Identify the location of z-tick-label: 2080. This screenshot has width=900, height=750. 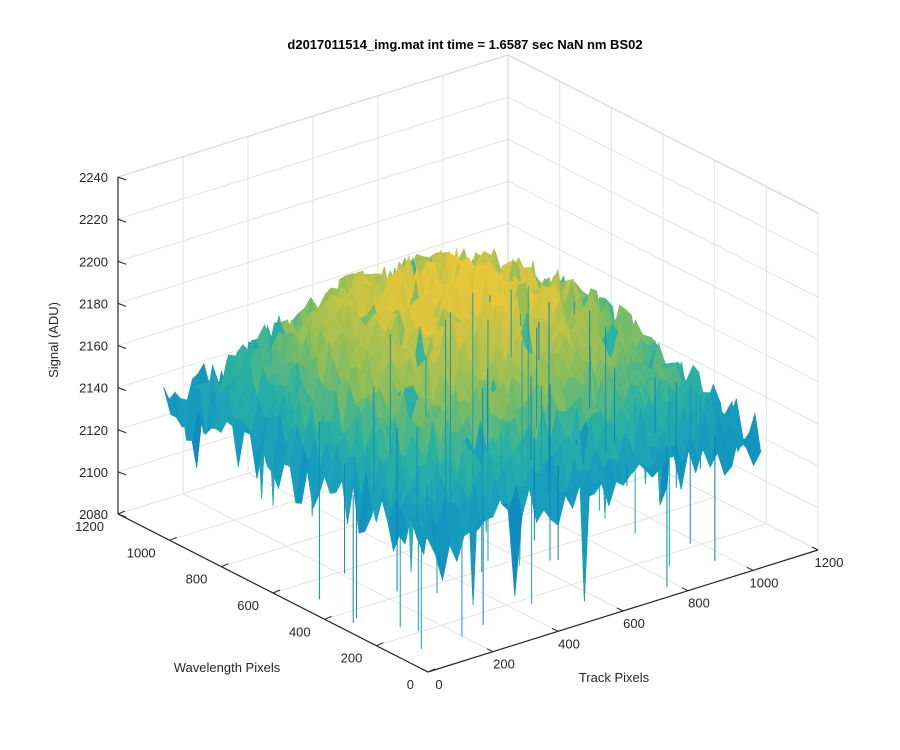
(93, 514).